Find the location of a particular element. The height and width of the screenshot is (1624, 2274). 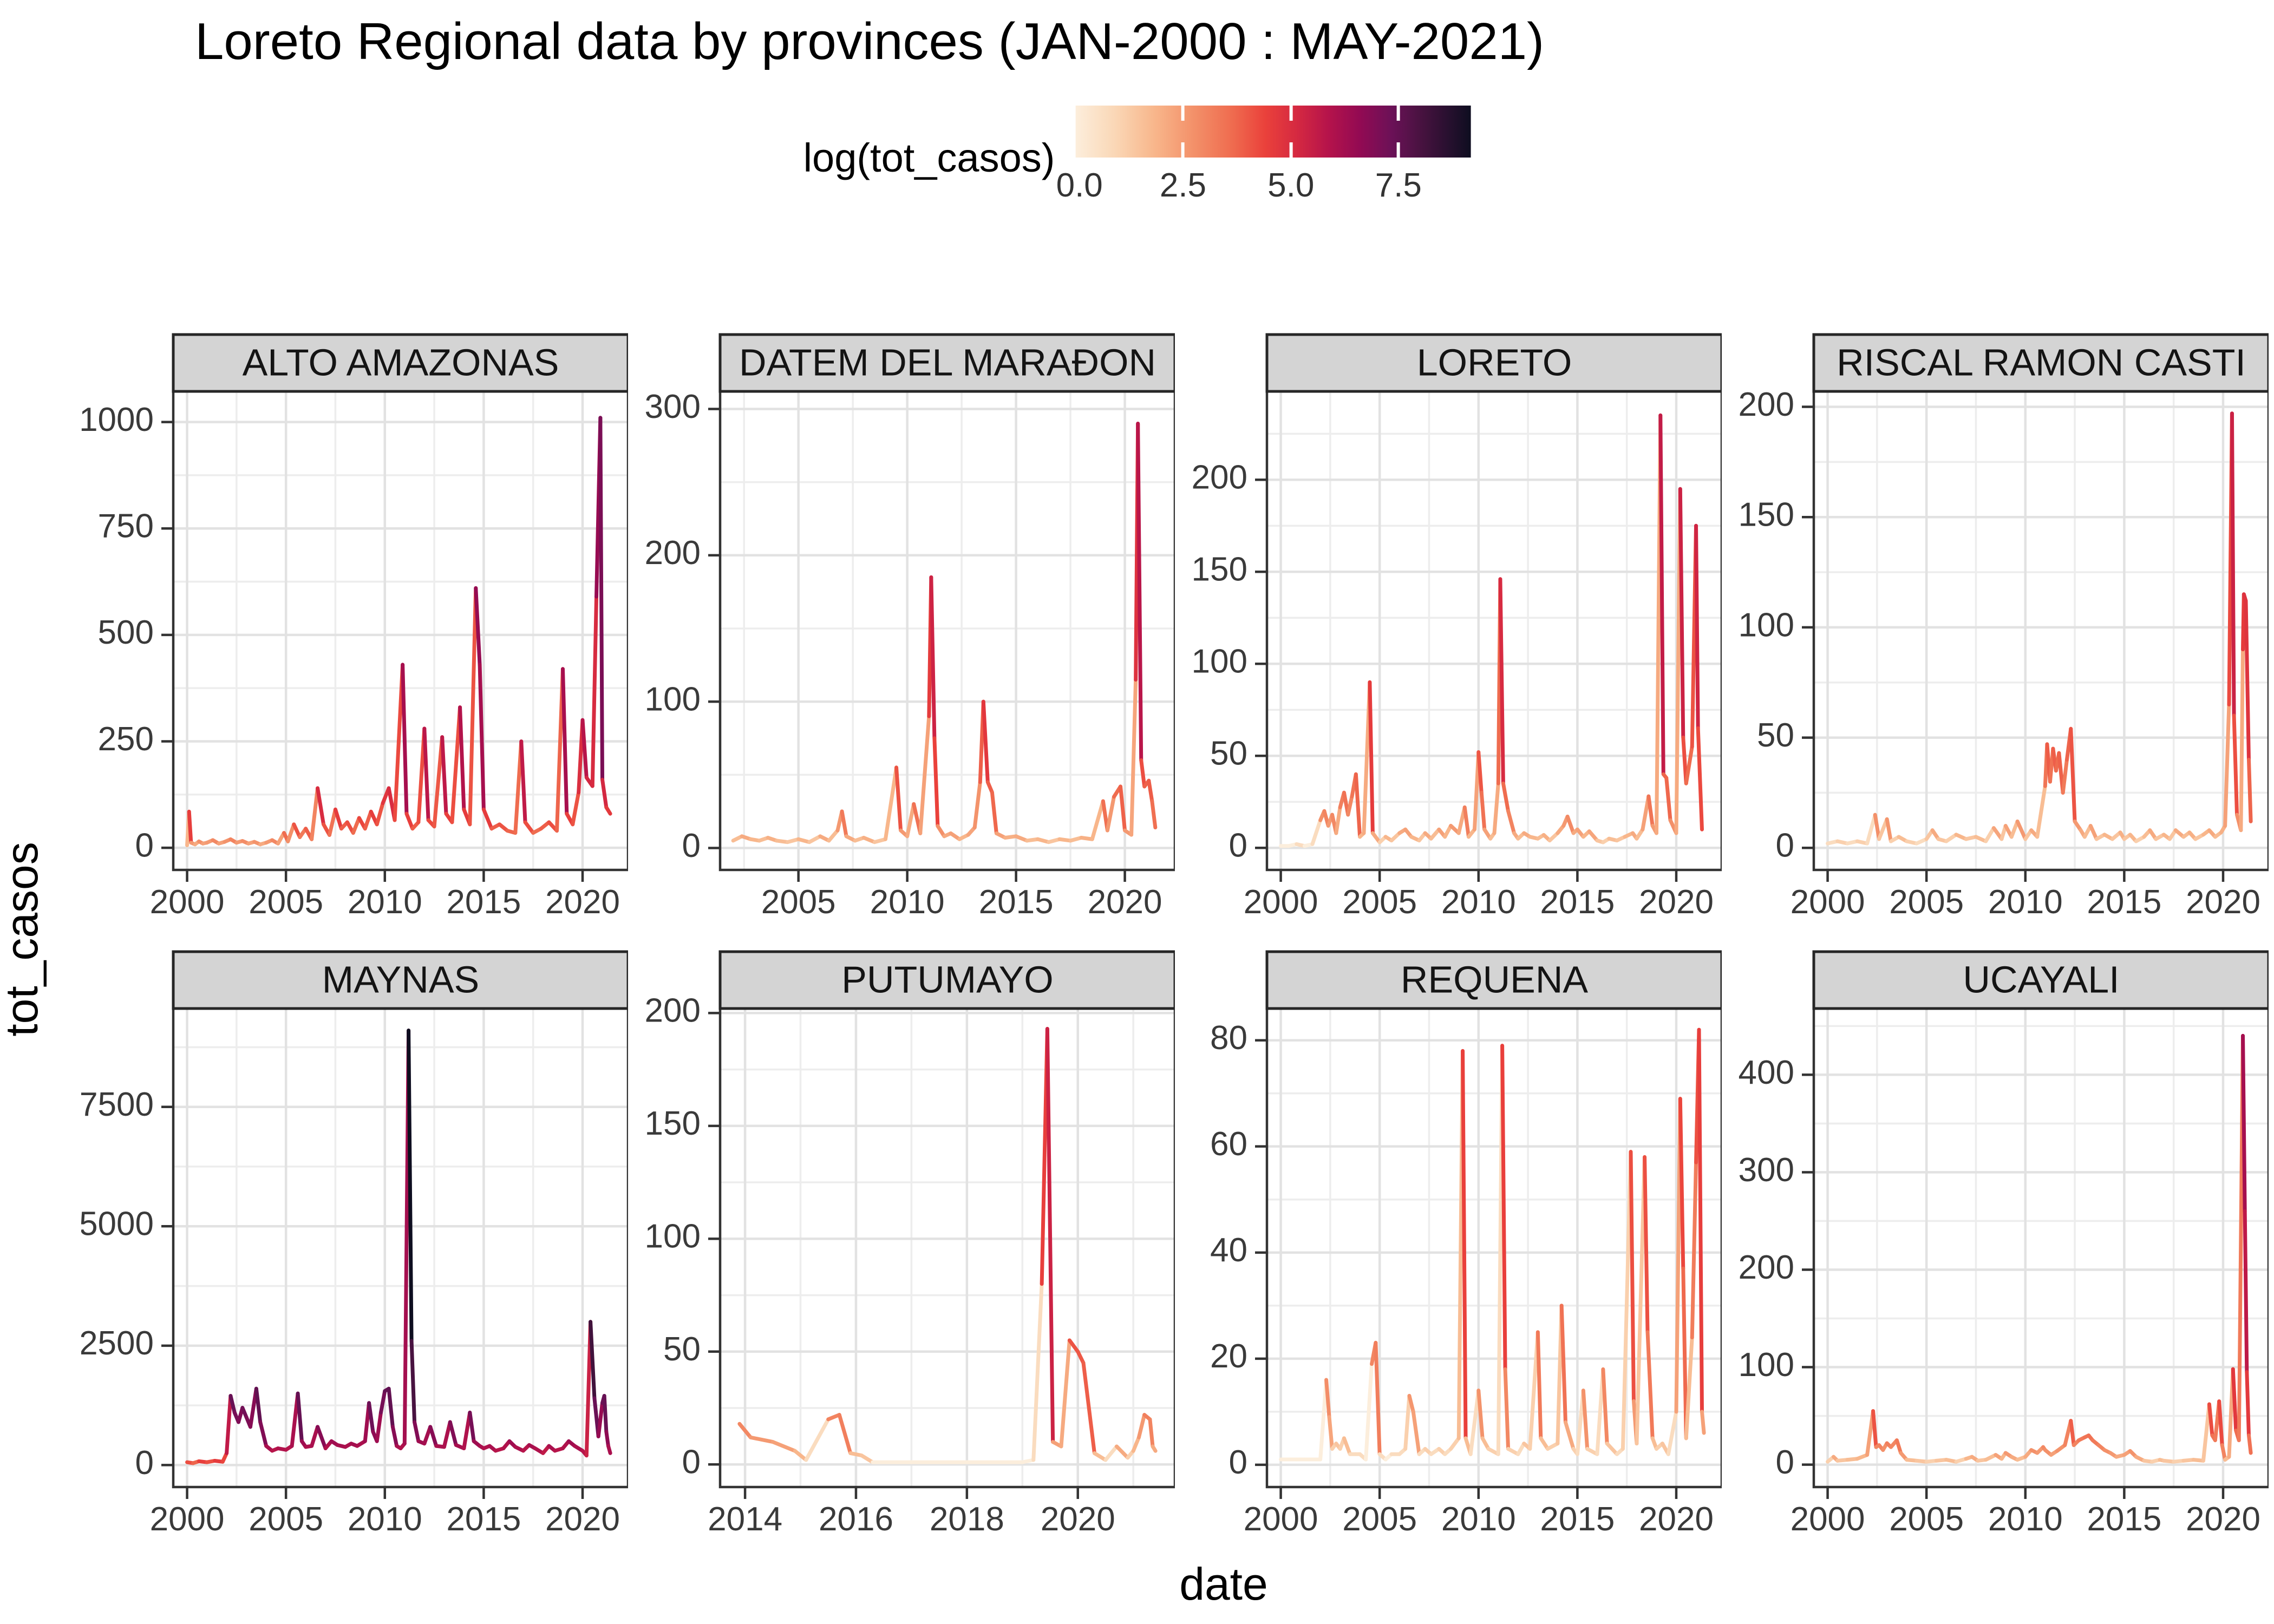

y-tick-label: 2500 is located at coordinates (118, 1343).